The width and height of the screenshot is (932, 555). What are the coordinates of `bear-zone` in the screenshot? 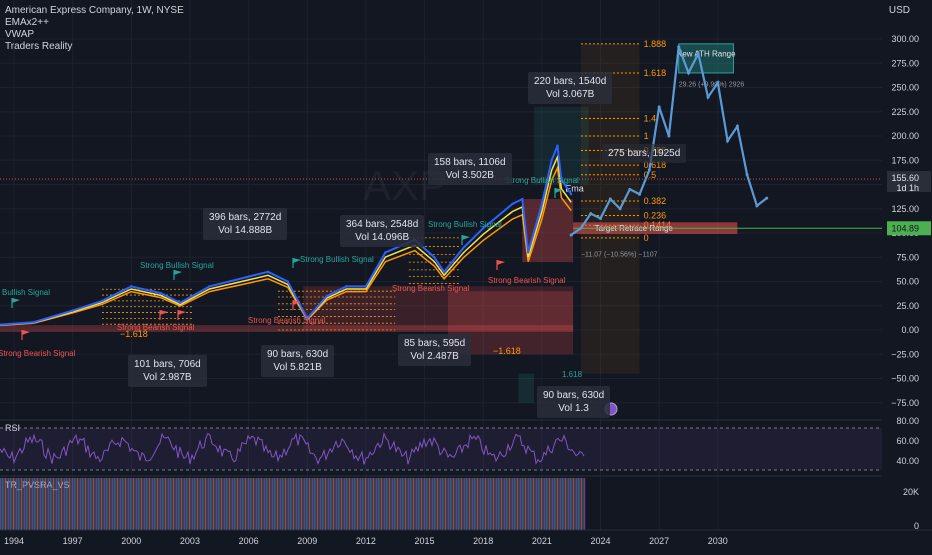 It's located at (287, 328).